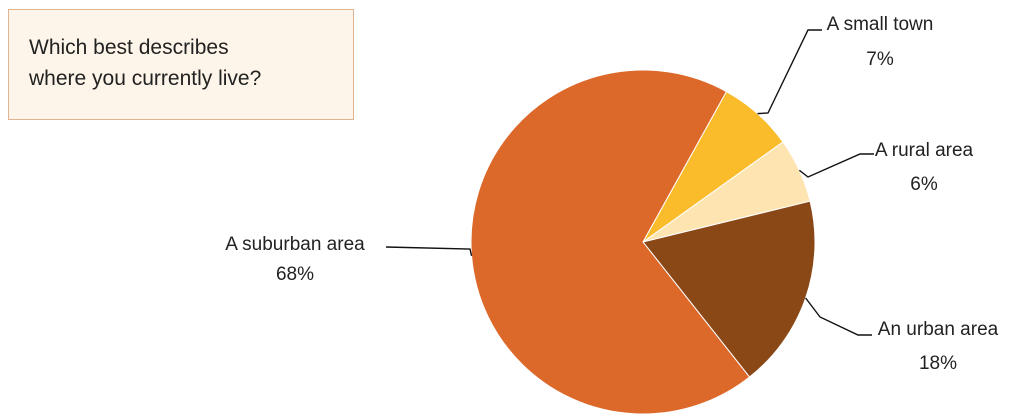 This screenshot has width=1019, height=417. Describe the element at coordinates (295, 244) in the screenshot. I see `slice-label-a-suburban-area: A suburban area` at that location.